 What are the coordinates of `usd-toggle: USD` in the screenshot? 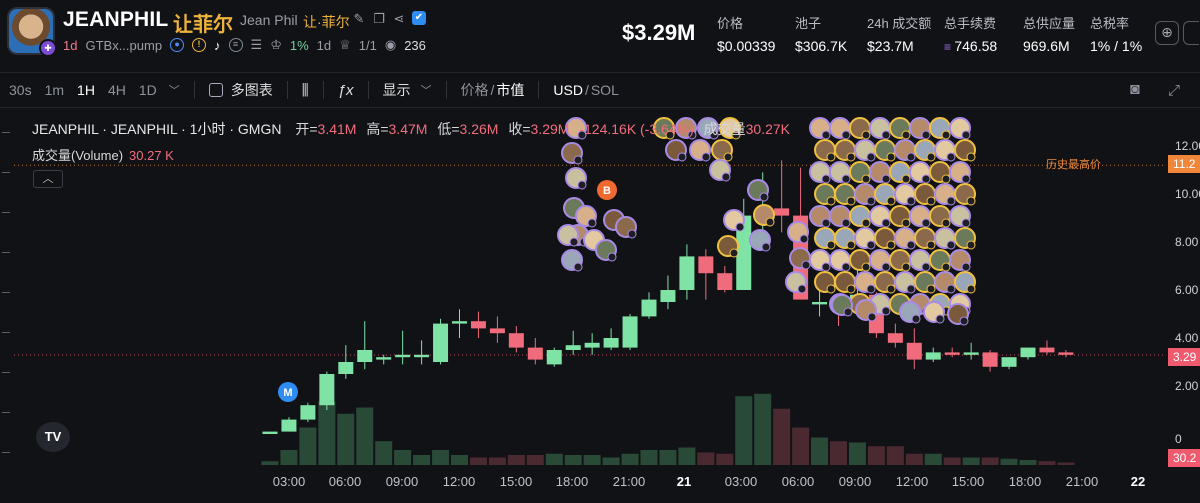 It's located at (568, 90).